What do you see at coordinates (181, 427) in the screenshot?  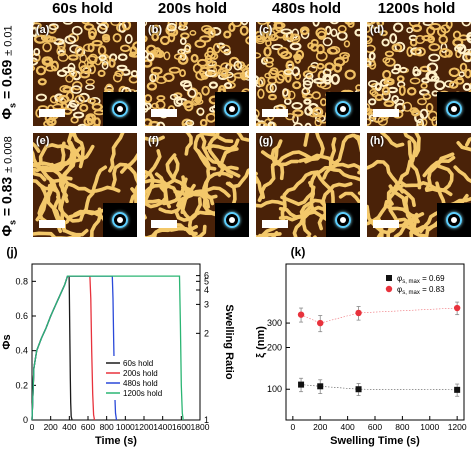 I see `x-tick-label: 1600` at bounding box center [181, 427].